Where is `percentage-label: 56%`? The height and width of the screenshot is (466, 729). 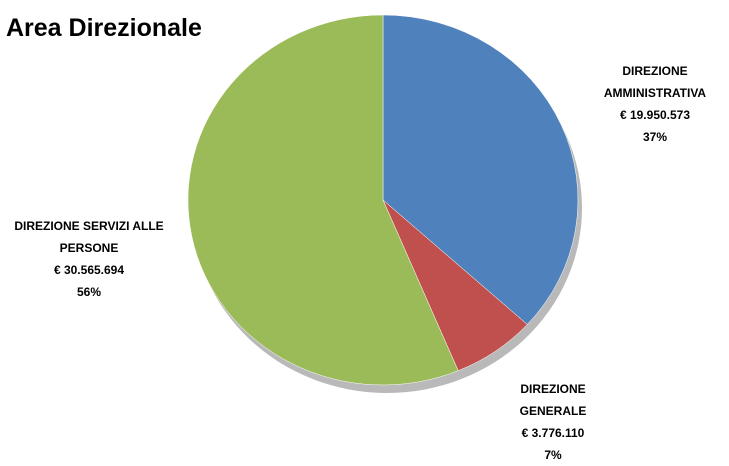 percentage-label: 56% is located at coordinates (89, 292).